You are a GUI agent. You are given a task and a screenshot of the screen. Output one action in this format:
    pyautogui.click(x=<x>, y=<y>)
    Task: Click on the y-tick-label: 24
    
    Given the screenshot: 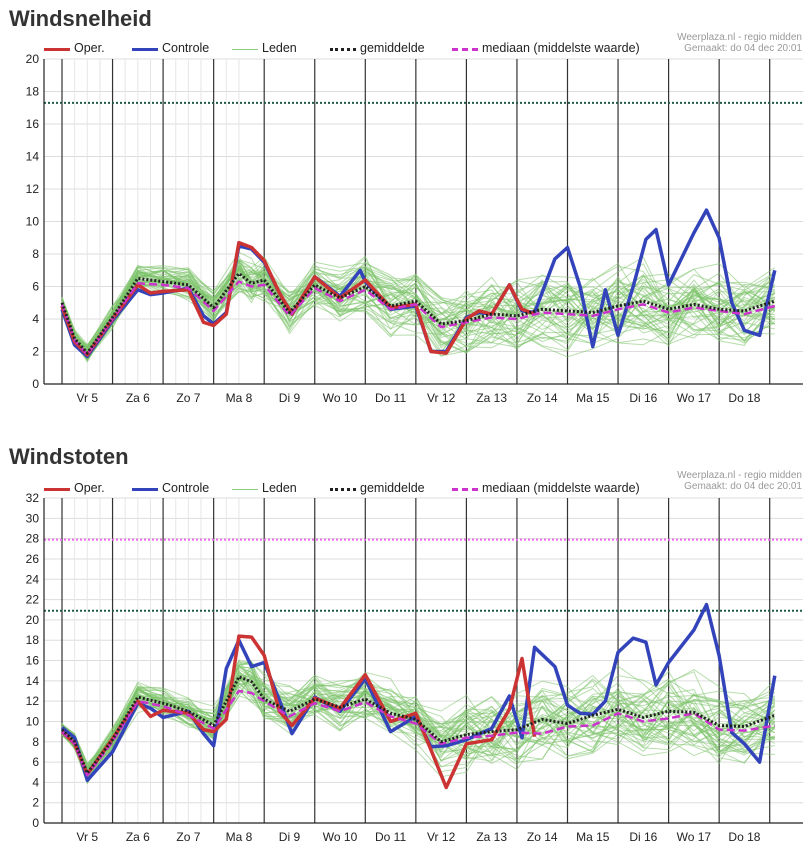 What is the action you would take?
    pyautogui.click(x=33, y=579)
    